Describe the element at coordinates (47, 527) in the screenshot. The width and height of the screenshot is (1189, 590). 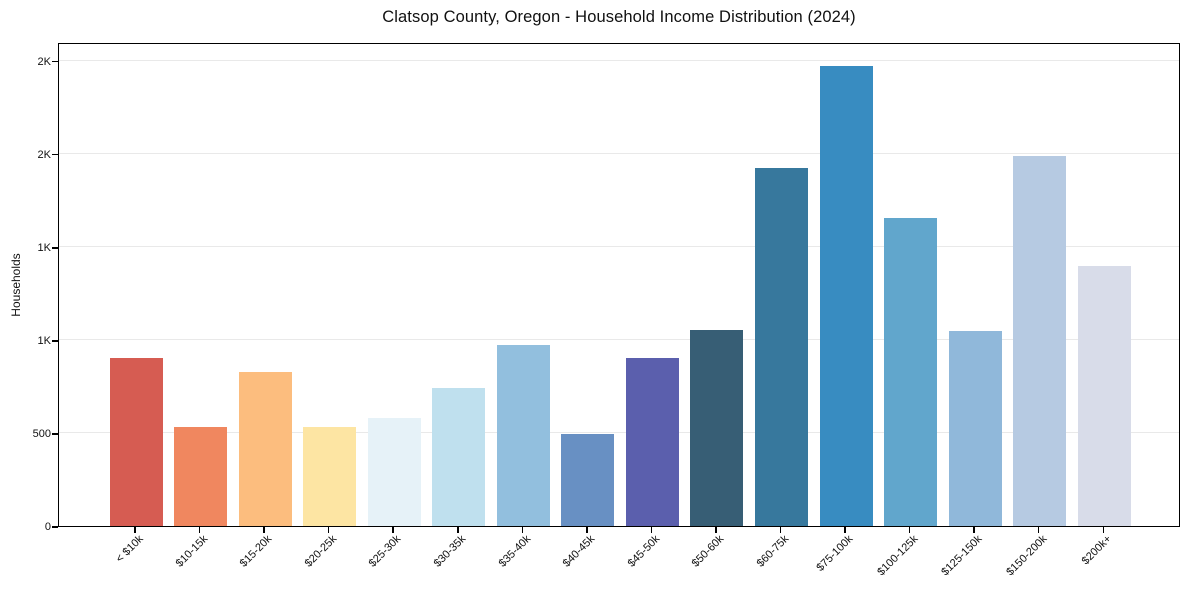
I see `y-tick-label: 0` at that location.